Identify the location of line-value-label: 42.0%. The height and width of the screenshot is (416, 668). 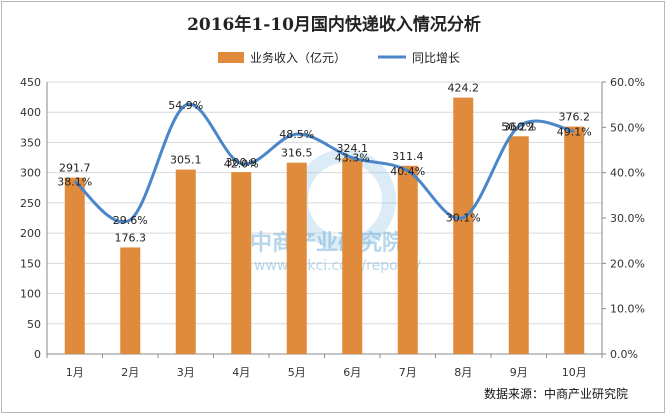
(241, 164).